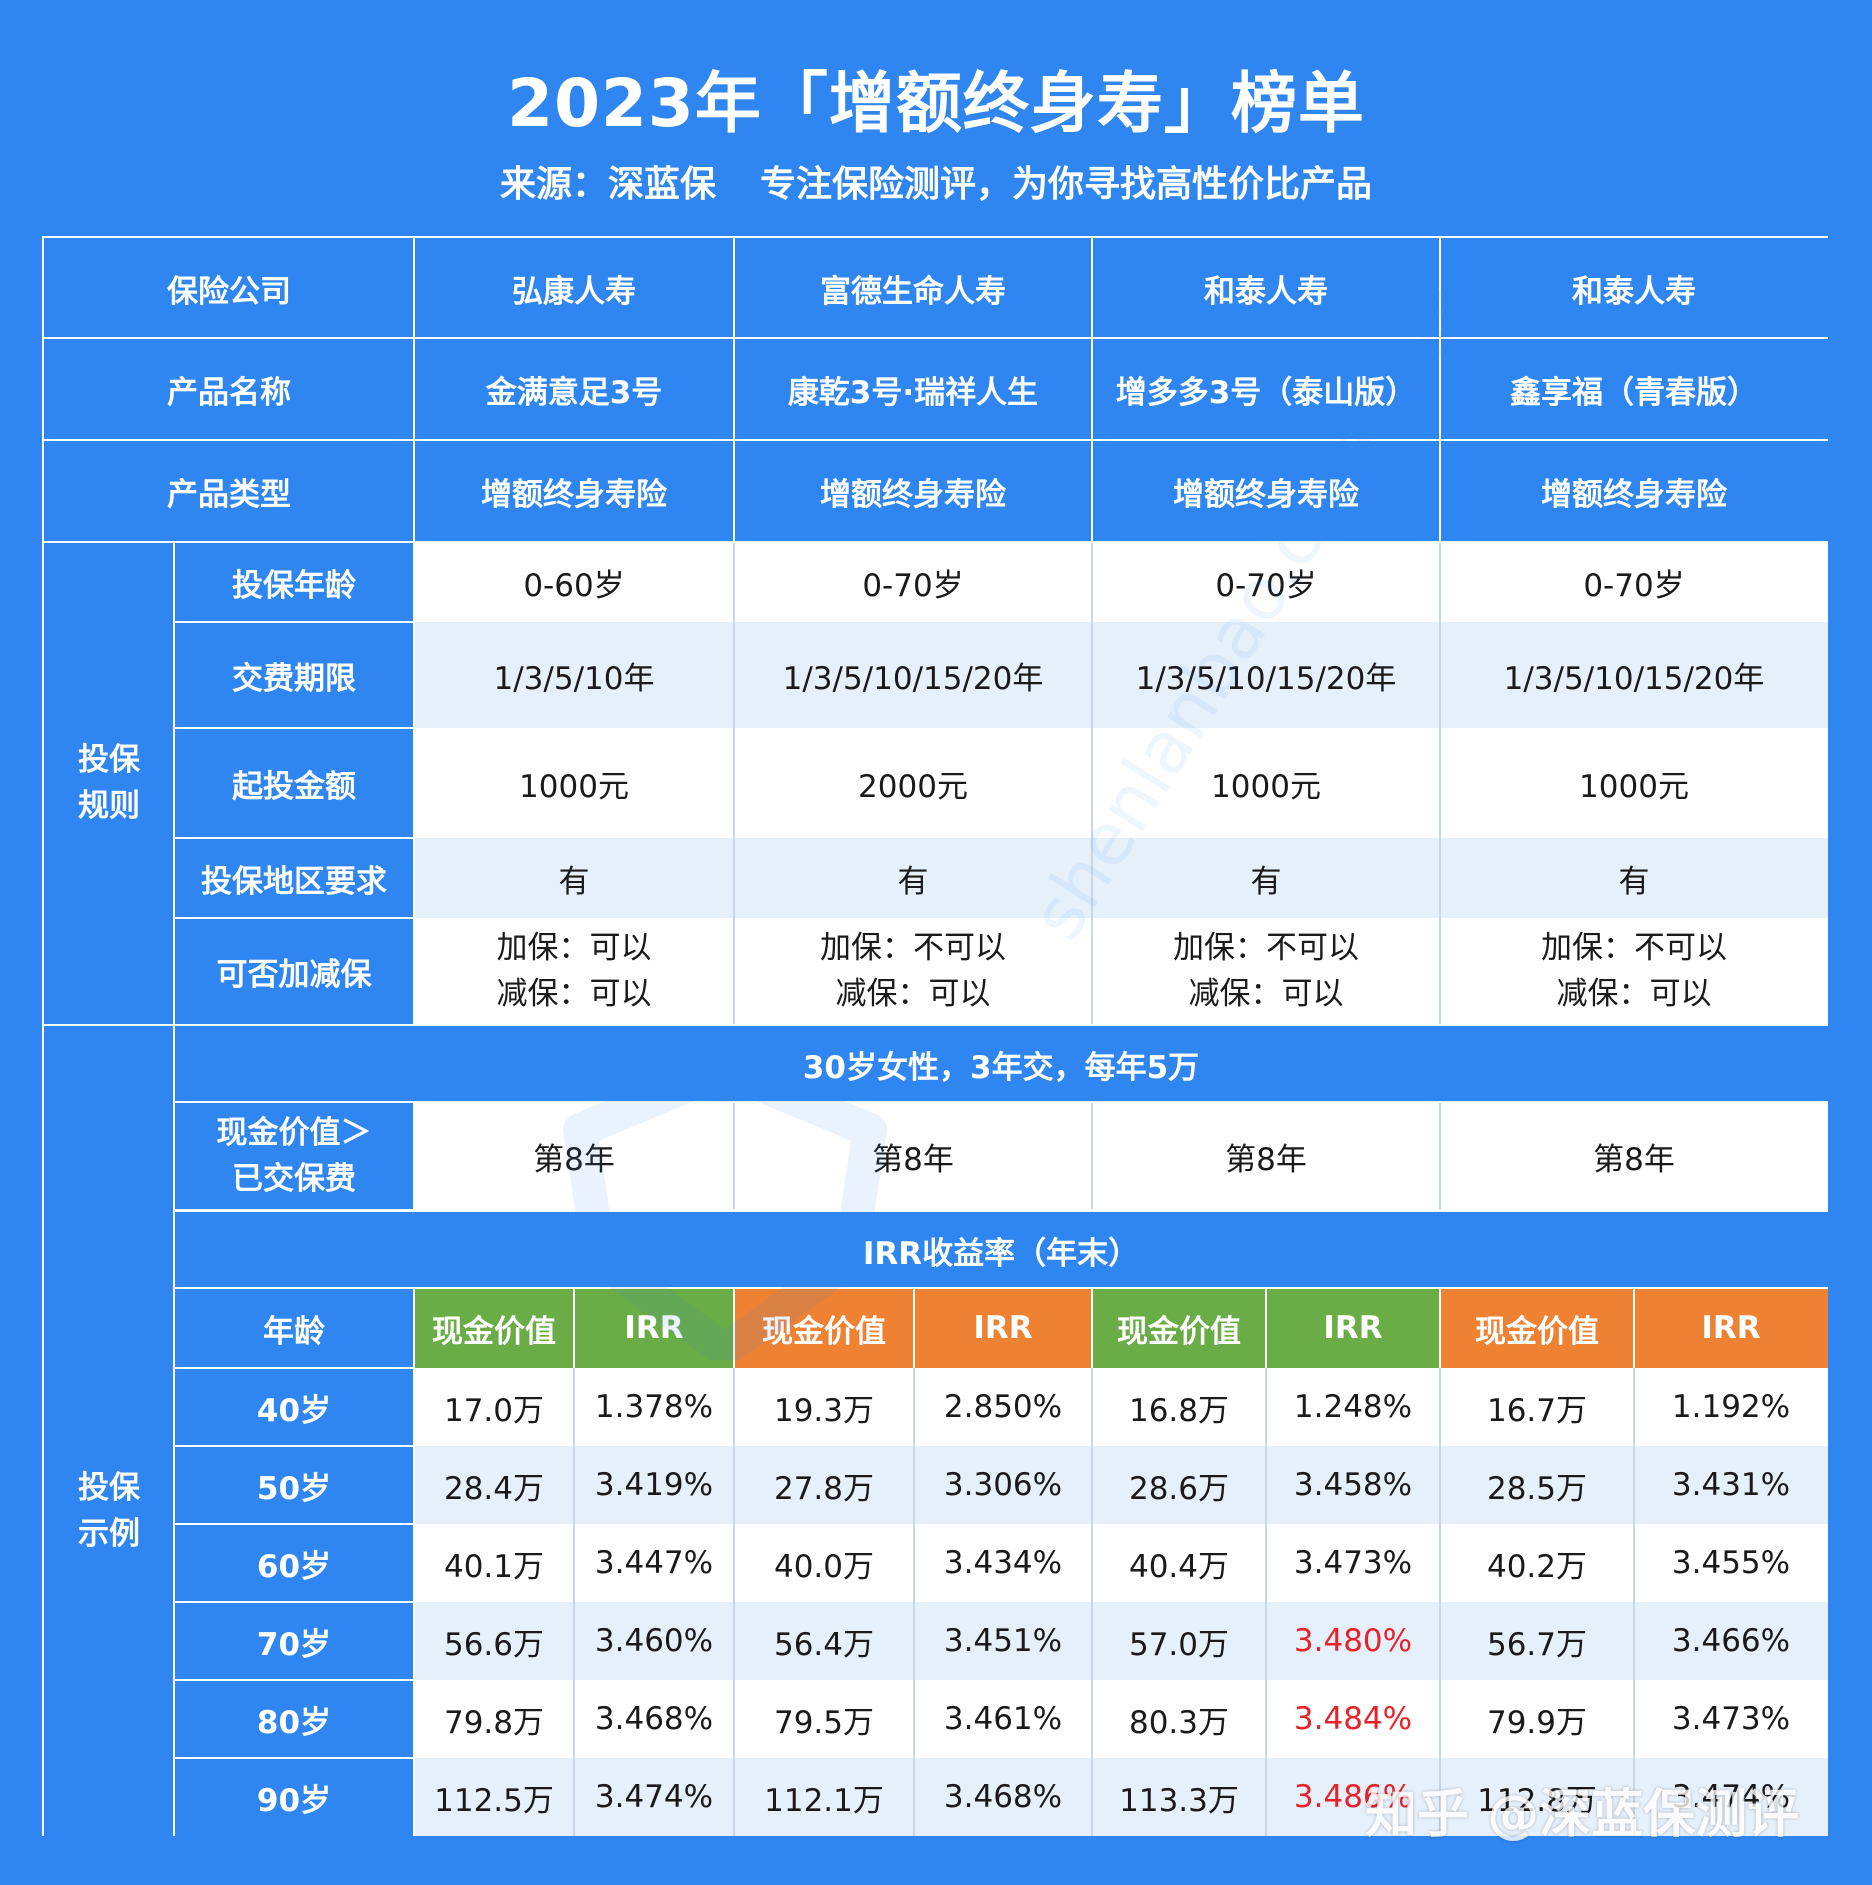  Describe the element at coordinates (1003, 1485) in the screenshot. I see `irr-cell: 3.306%` at that location.